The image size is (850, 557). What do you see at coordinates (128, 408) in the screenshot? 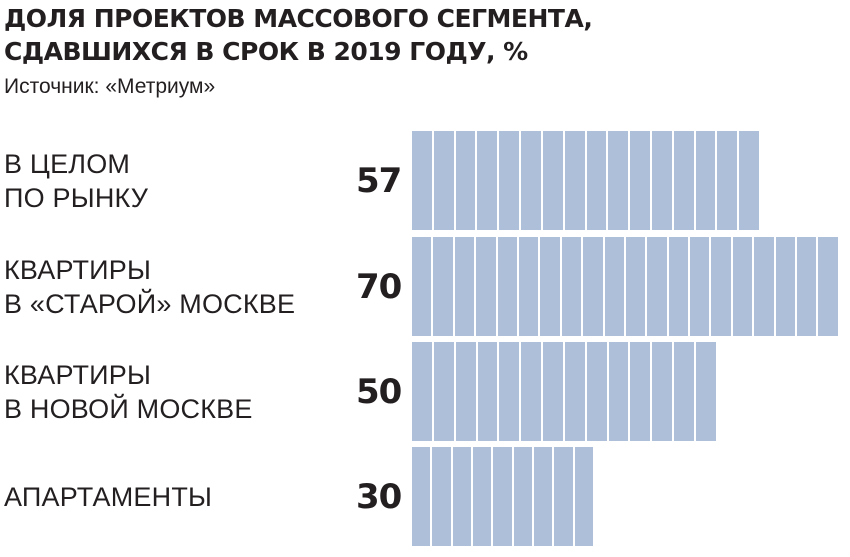
I see `category-label-line: В НОВОЙ МОСКВЕ` at bounding box center [128, 408].